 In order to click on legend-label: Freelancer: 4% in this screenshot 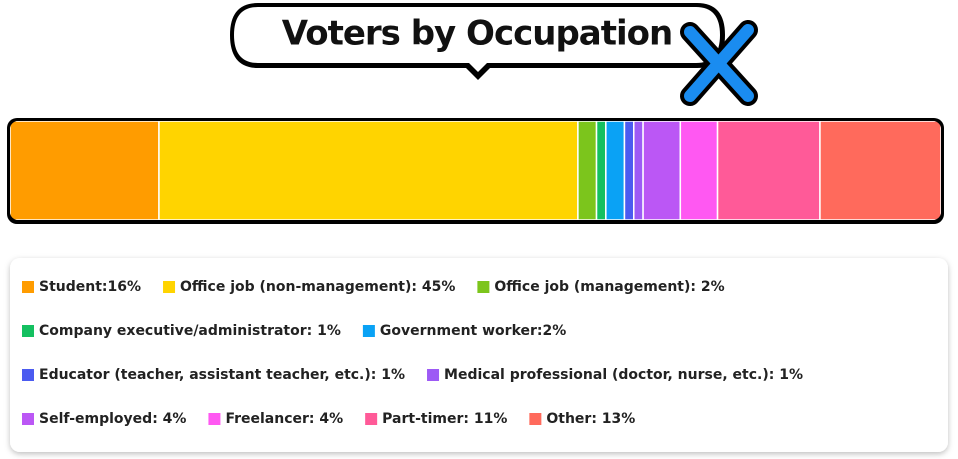, I will do `click(284, 419)`.